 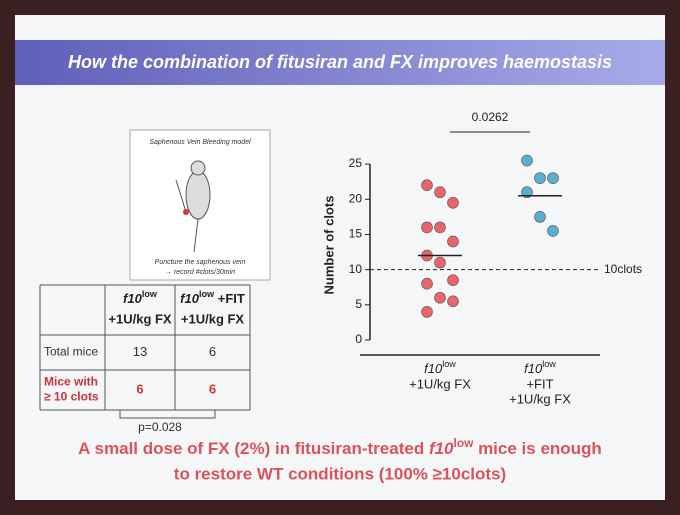 What do you see at coordinates (539, 383) in the screenshot?
I see `x-tick-label: +FIT` at bounding box center [539, 383].